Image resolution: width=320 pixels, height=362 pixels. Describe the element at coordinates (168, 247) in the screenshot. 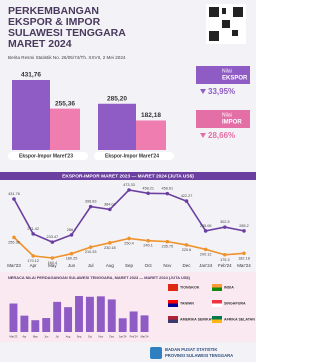

I see `value-label: 235.75` at that location.